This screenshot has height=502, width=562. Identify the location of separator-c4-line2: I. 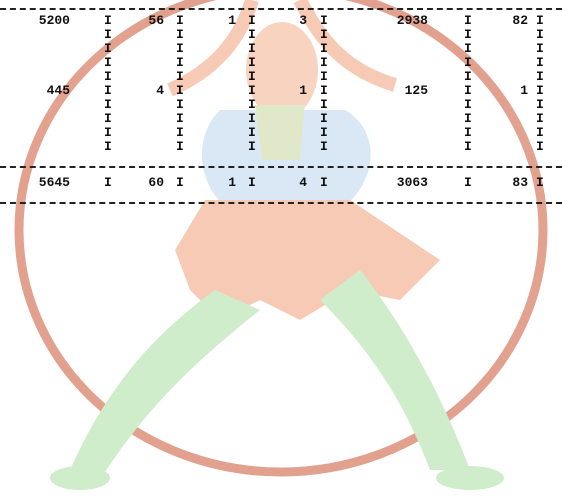
(324, 34).